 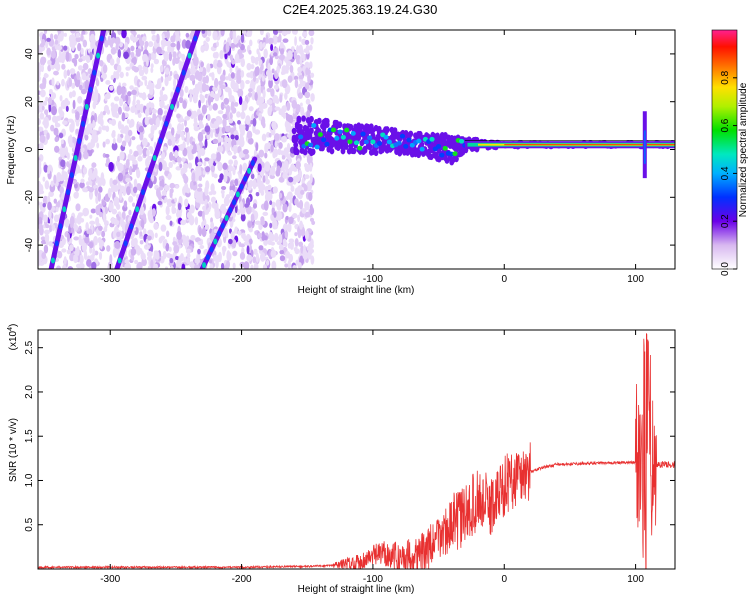 I want to click on colorbar-tick-label: 0.0, so click(x=725, y=269).